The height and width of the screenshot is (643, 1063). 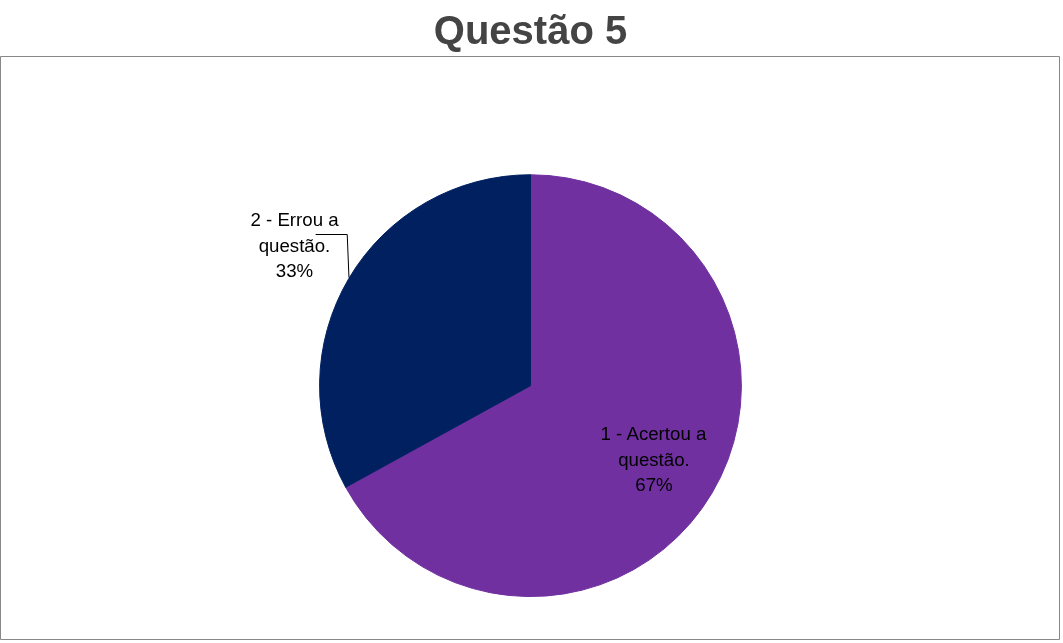 I want to click on slice-label: 2 - Errou a questão., so click(x=295, y=232).